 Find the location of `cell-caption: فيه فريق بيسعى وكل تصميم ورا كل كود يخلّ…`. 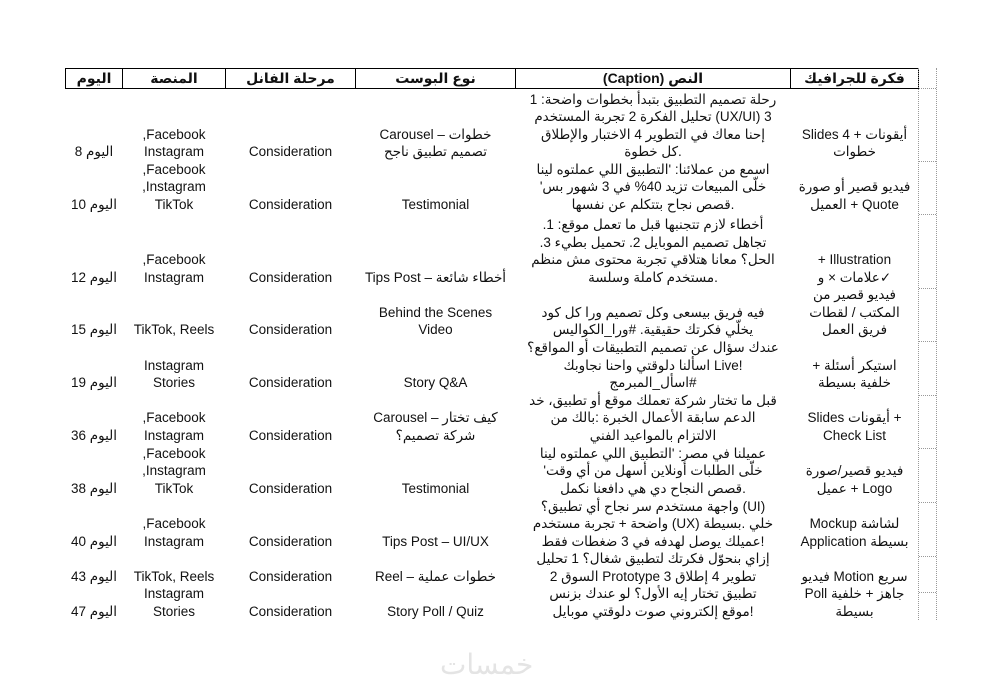

cell-caption: فيه فريق بيسعى وكل تصميم ورا كل كود يخلّ… is located at coordinates (653, 321).